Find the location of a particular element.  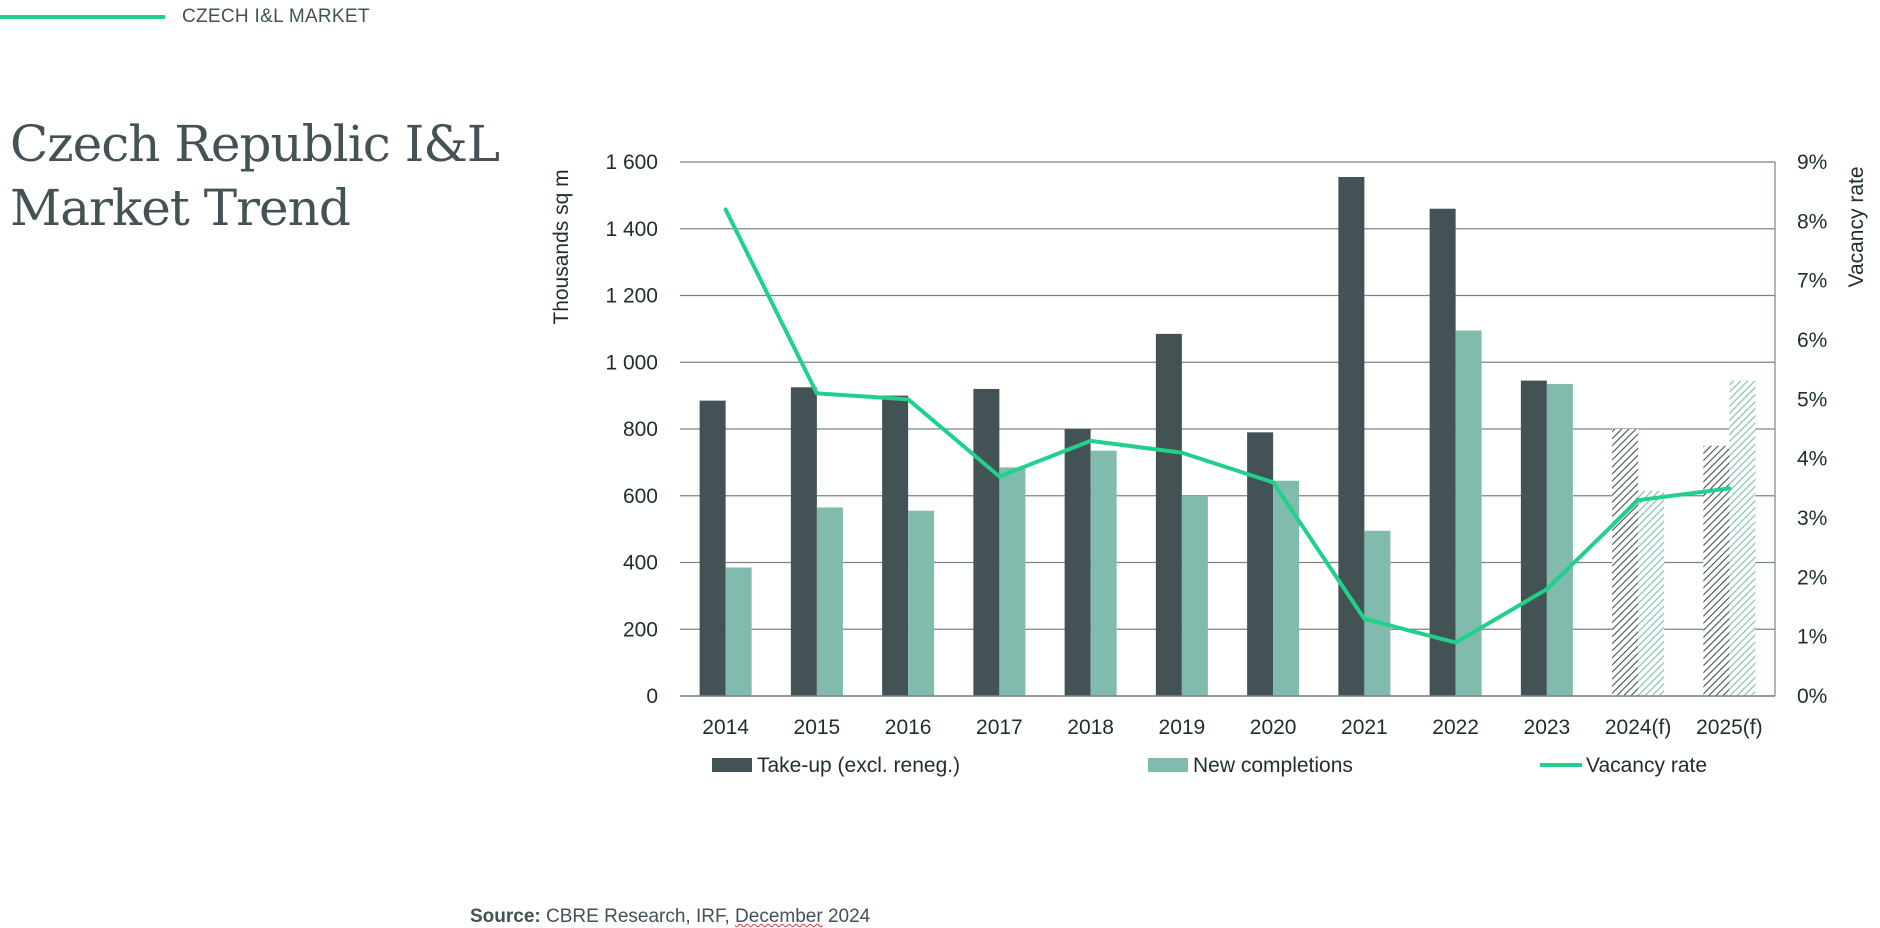

y2-tick-label: 1% is located at coordinates (1812, 637).